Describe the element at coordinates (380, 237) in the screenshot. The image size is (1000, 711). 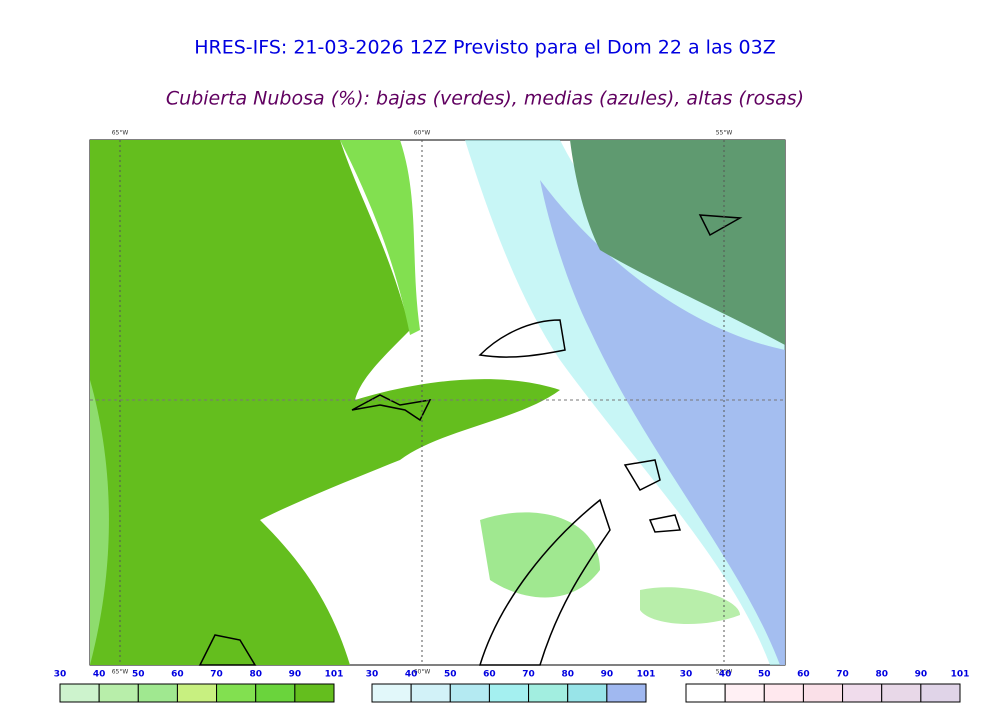
I see `low-cloud-edge` at that location.